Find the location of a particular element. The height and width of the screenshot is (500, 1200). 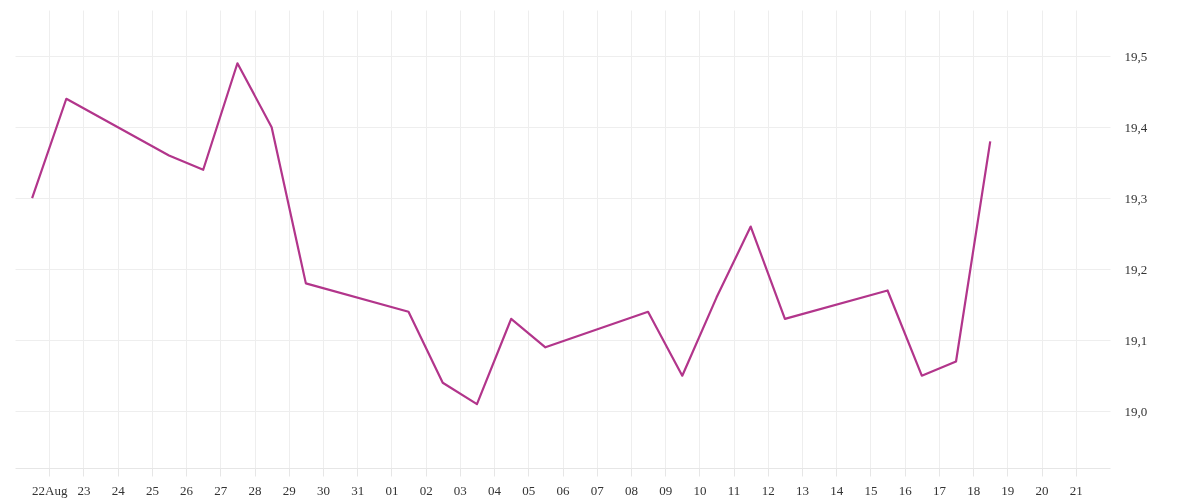

x-tick-label: 23 is located at coordinates (84, 490).